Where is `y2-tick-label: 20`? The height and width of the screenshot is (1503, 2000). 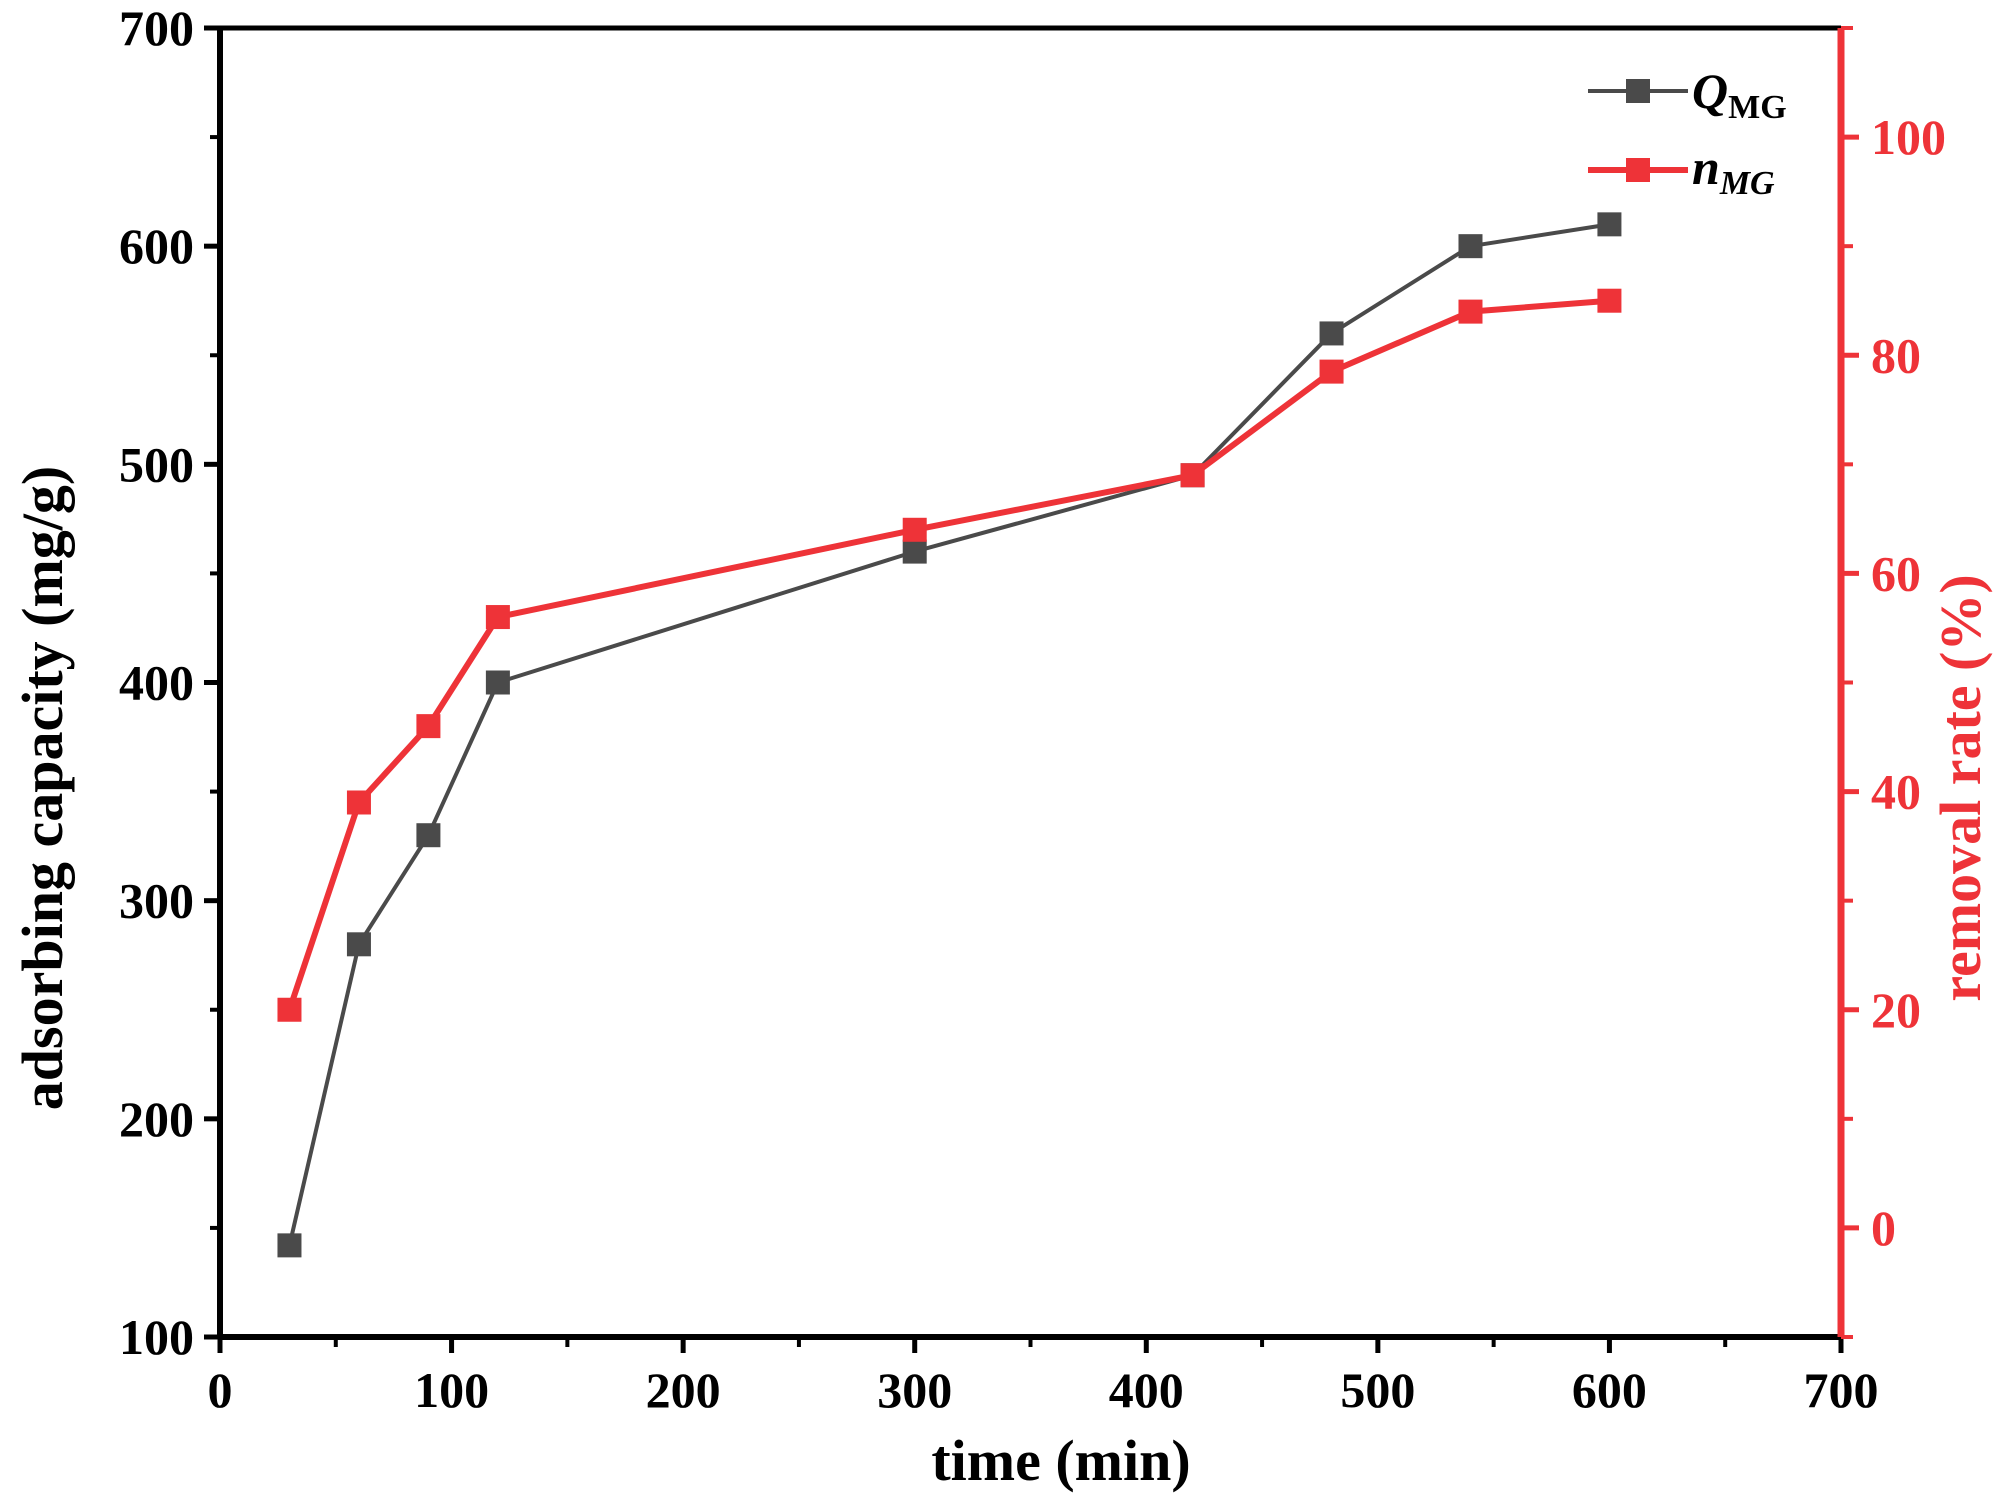
y2-tick-label: 20 is located at coordinates (1896, 1010).